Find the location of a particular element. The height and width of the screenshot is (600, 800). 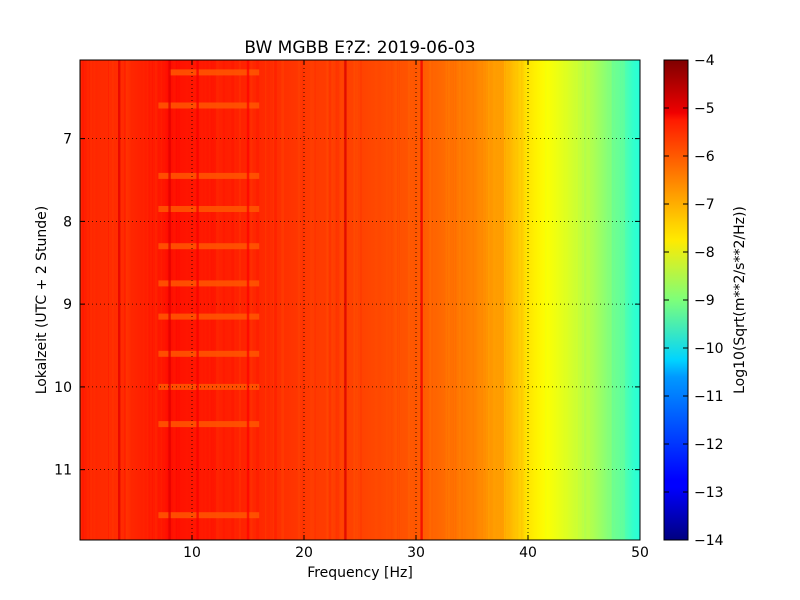

horizontal-bands is located at coordinates (209, 294).